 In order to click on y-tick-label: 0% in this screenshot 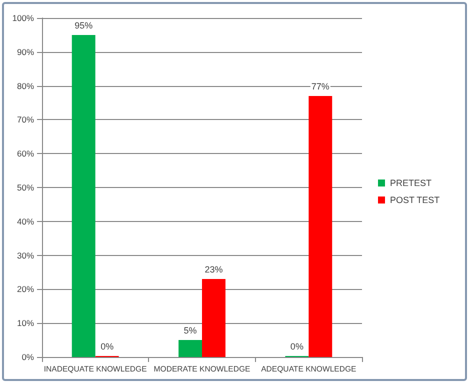, I will do `click(28, 357)`.